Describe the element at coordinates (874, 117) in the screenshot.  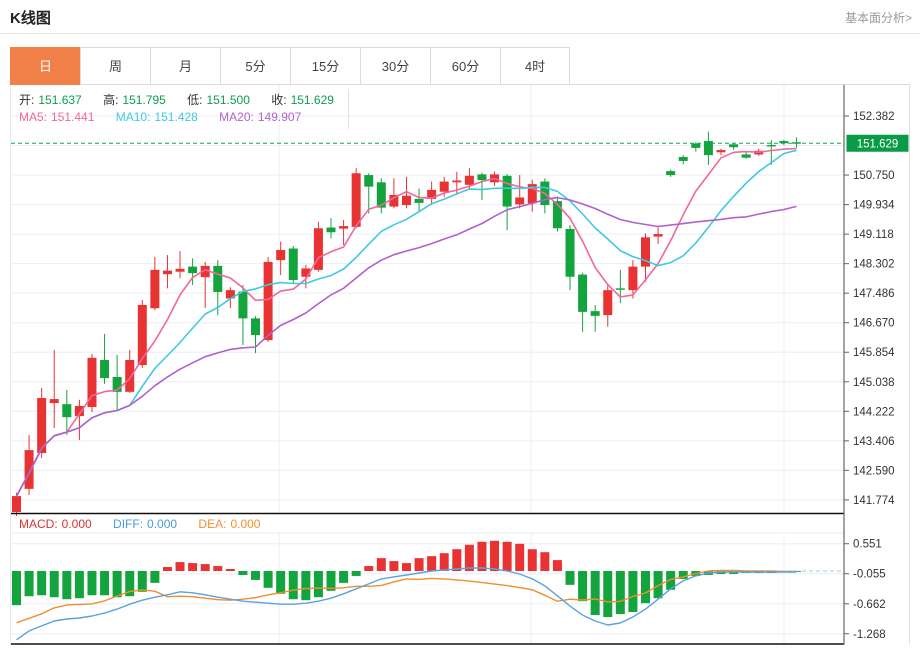
I see `svg-text: 152.382` at that location.